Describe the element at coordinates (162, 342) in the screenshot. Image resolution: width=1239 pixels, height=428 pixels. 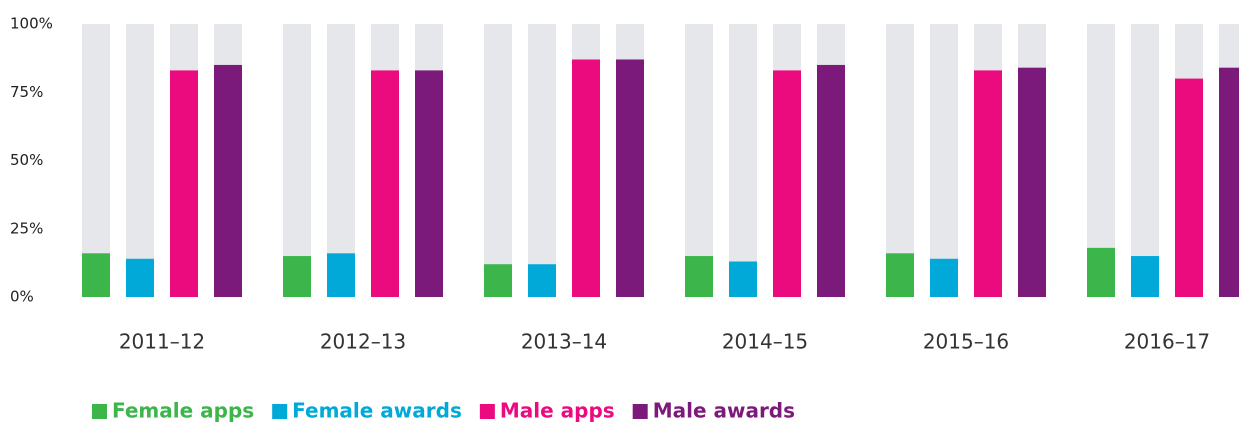
I see `x-tick-label: 2011–12` at that location.